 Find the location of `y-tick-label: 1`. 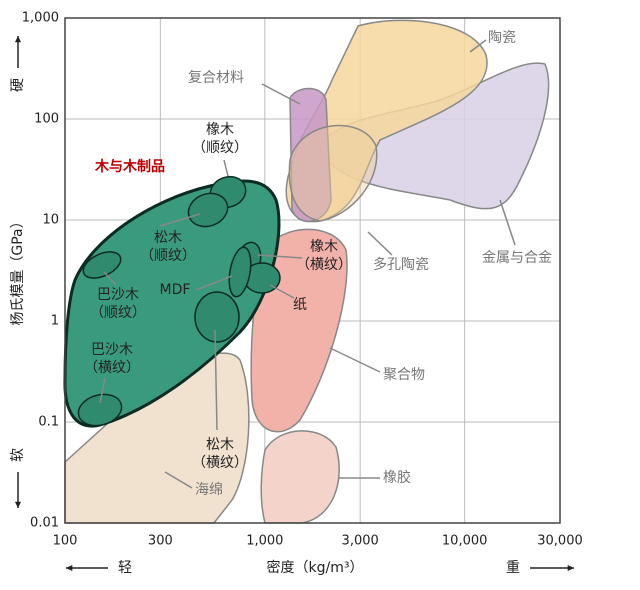

y-tick-label: 1 is located at coordinates (55, 321).